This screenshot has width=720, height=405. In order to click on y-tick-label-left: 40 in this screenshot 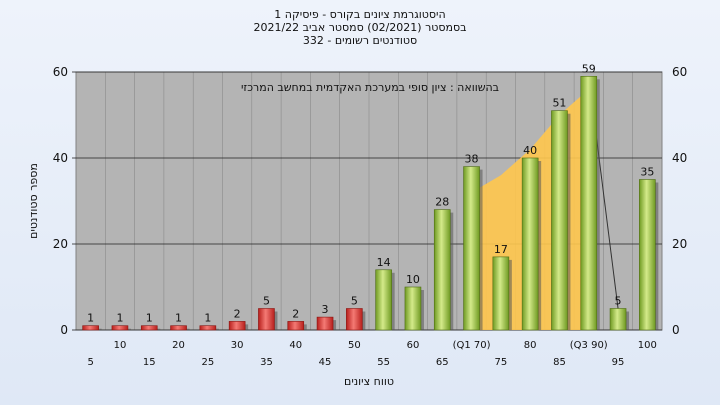, I will do `click(60, 158)`.